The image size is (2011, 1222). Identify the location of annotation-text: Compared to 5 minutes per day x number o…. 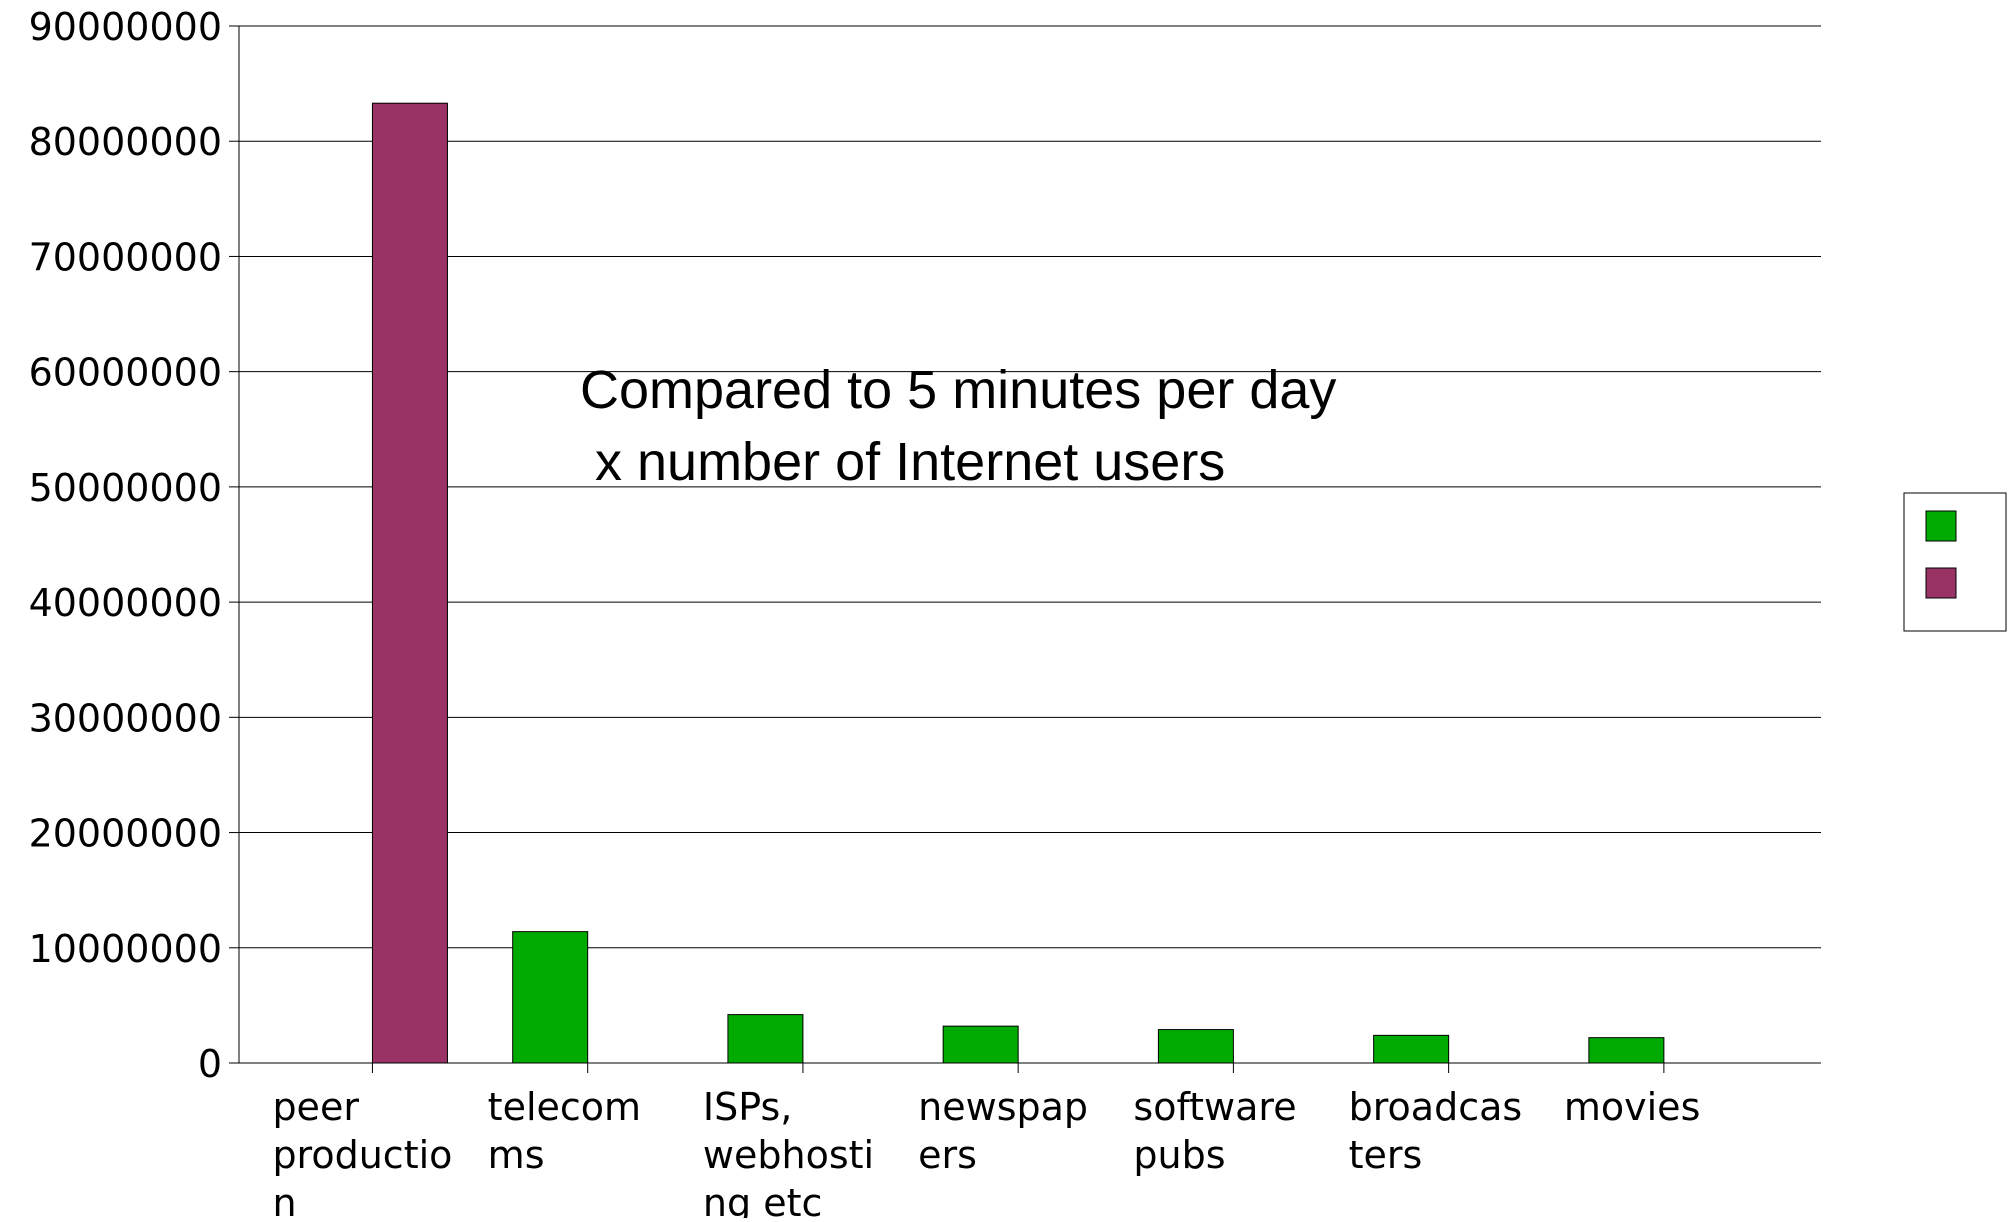
(958, 426).